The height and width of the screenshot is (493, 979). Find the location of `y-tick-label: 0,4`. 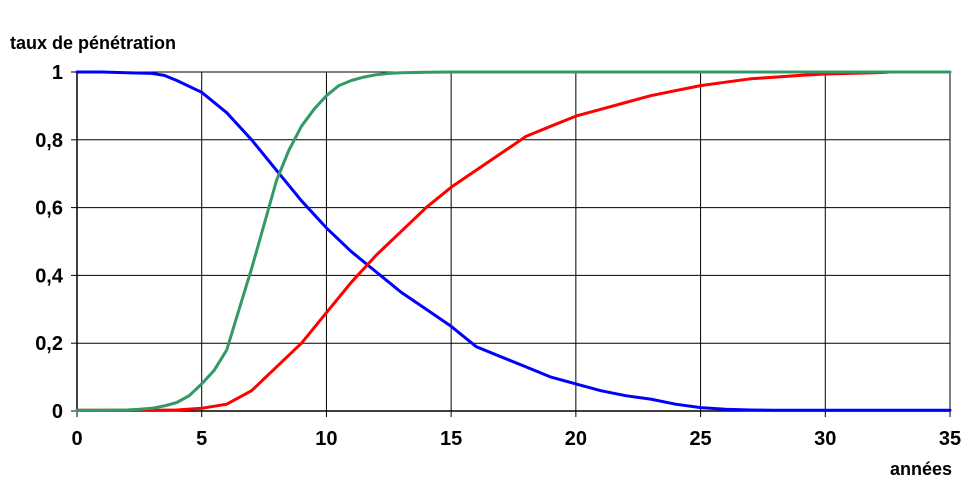

y-tick-label: 0,4 is located at coordinates (49, 276).